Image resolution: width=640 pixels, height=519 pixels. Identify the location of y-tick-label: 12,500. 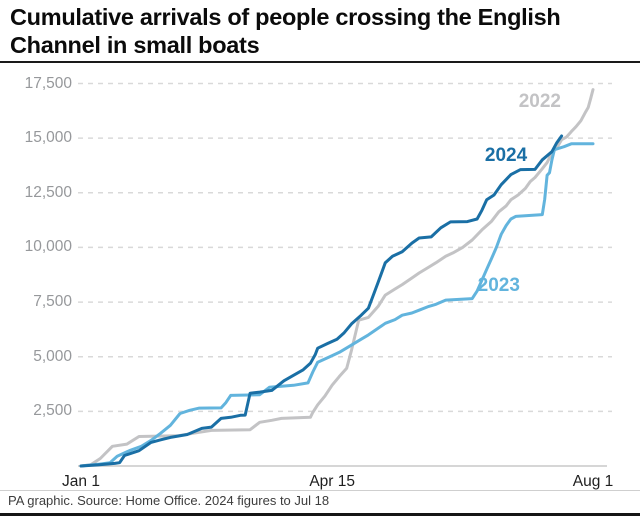
(48, 192).